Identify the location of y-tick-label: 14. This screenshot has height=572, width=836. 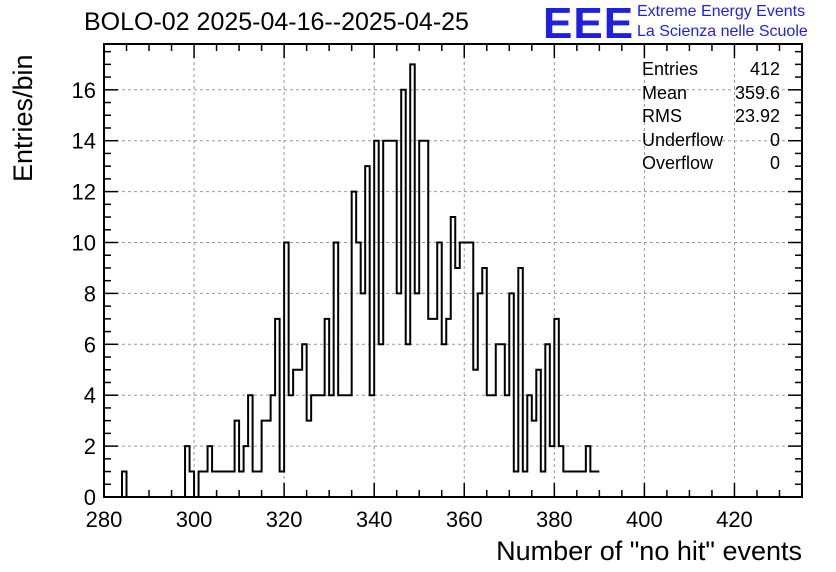
(84, 141).